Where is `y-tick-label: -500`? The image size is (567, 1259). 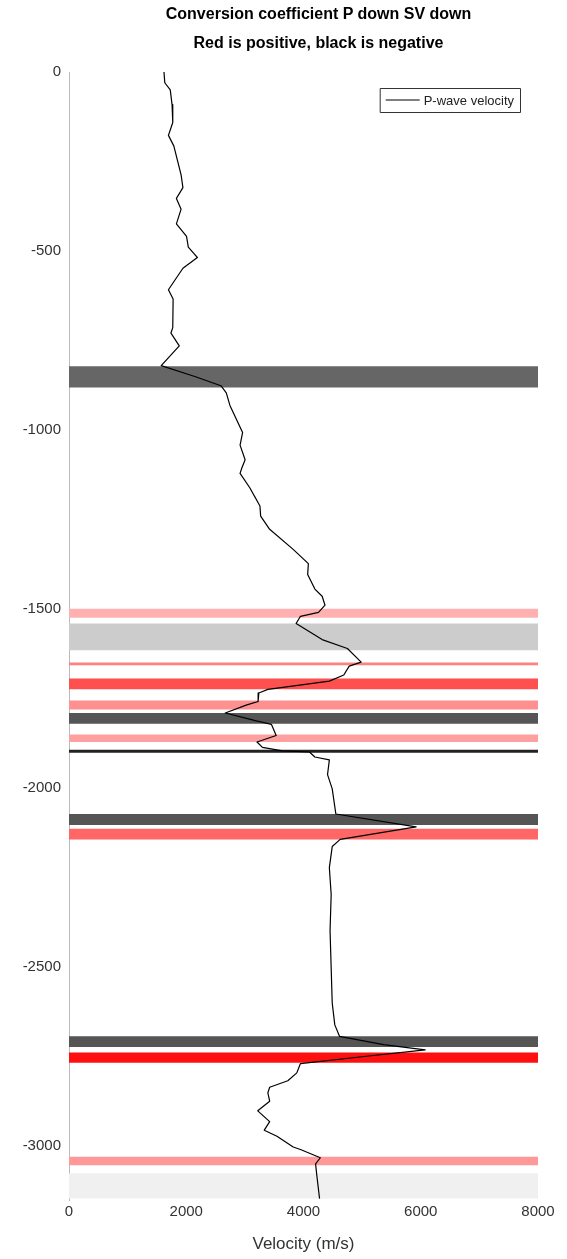
y-tick-label: -500 is located at coordinates (45, 250).